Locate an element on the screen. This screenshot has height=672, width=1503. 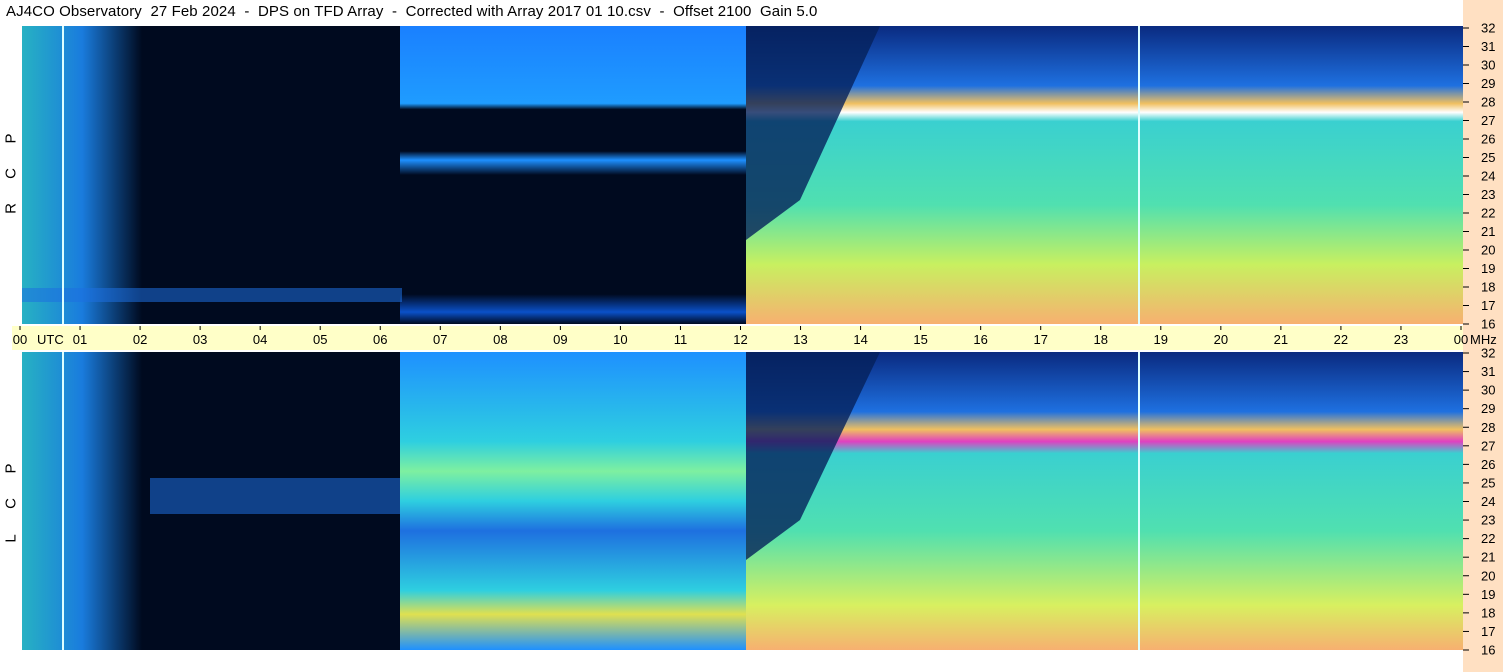
frequency-axis-strip is located at coordinates (1483, 336).